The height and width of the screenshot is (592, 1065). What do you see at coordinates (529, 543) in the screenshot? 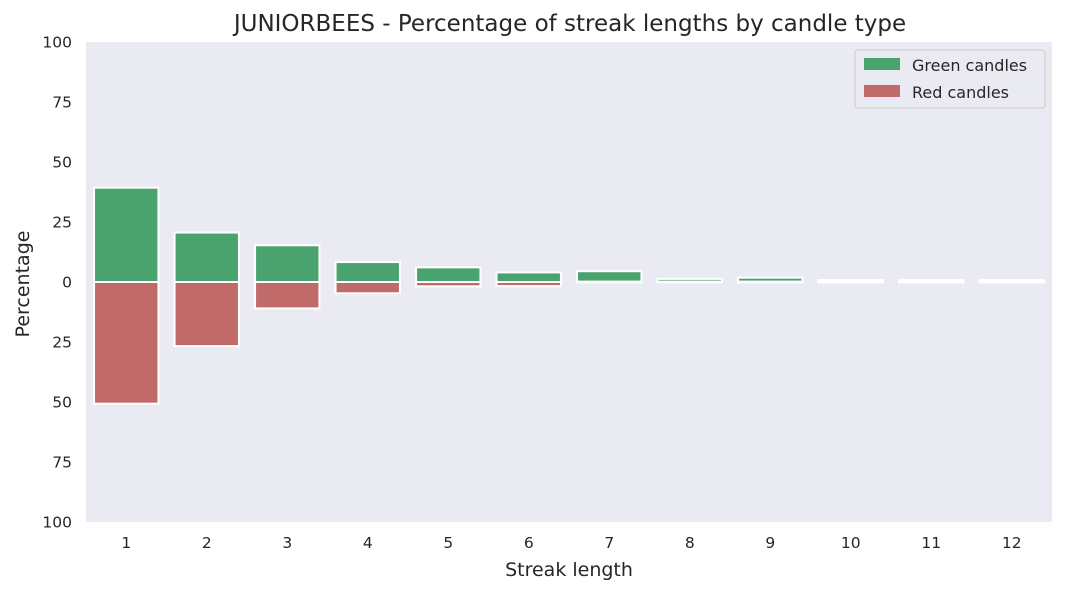
I see `x-tick-label: 6` at bounding box center [529, 543].